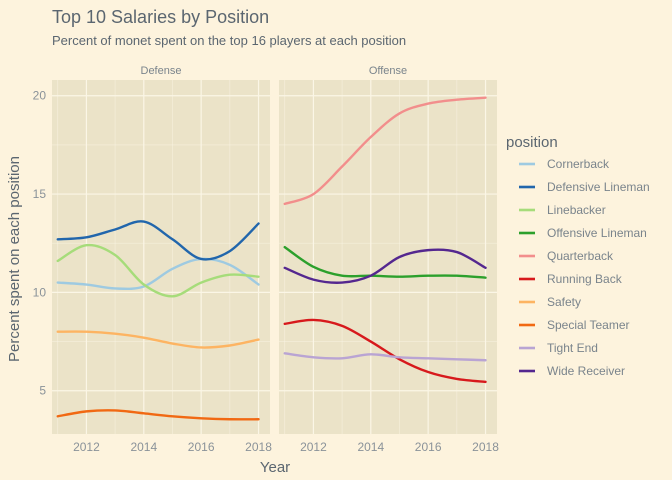 The width and height of the screenshot is (672, 480). Describe the element at coordinates (14, 259) in the screenshot. I see `y-axis-label: Percent spent on each position` at that location.